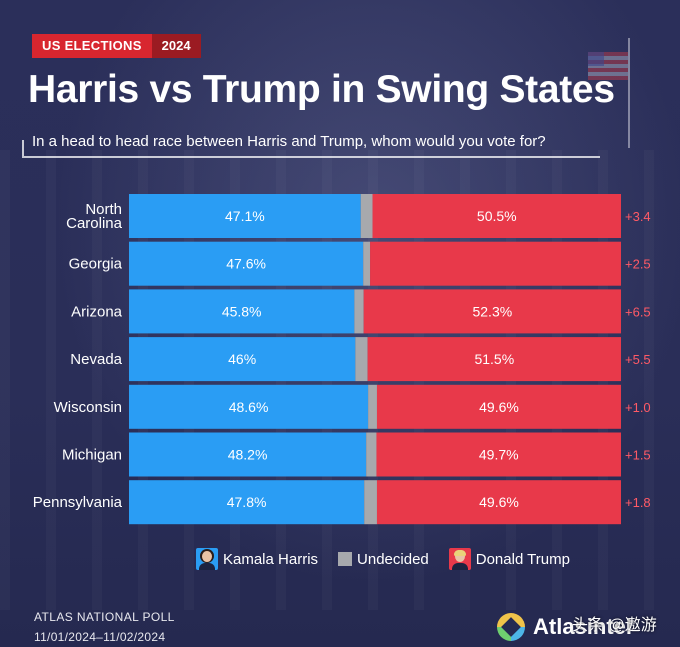  What do you see at coordinates (614, 625) in the screenshot?
I see `watermark: 头条 @遨游` at bounding box center [614, 625].